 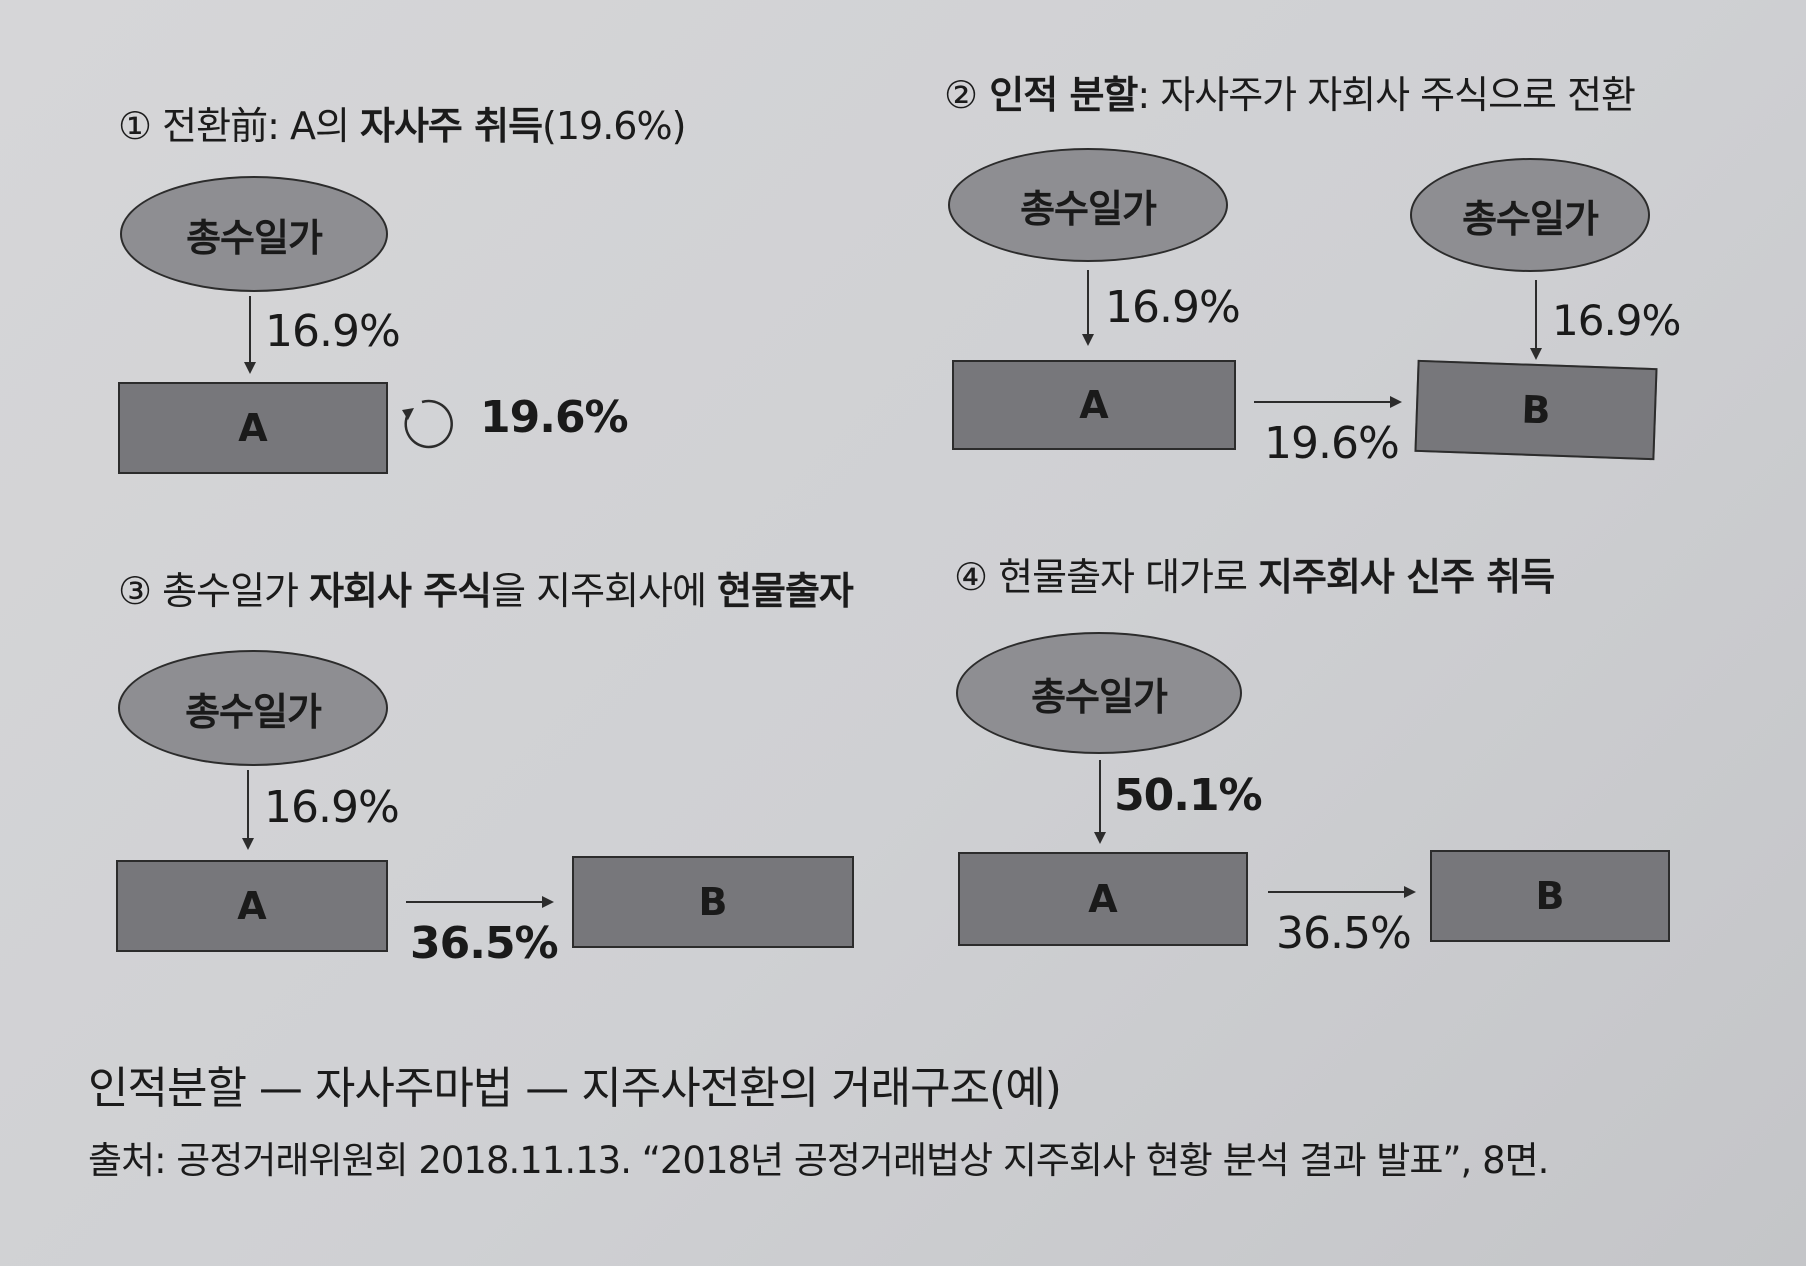 What do you see at coordinates (1342, 892) in the screenshot?
I see `panel4-arrow-a-to-b` at bounding box center [1342, 892].